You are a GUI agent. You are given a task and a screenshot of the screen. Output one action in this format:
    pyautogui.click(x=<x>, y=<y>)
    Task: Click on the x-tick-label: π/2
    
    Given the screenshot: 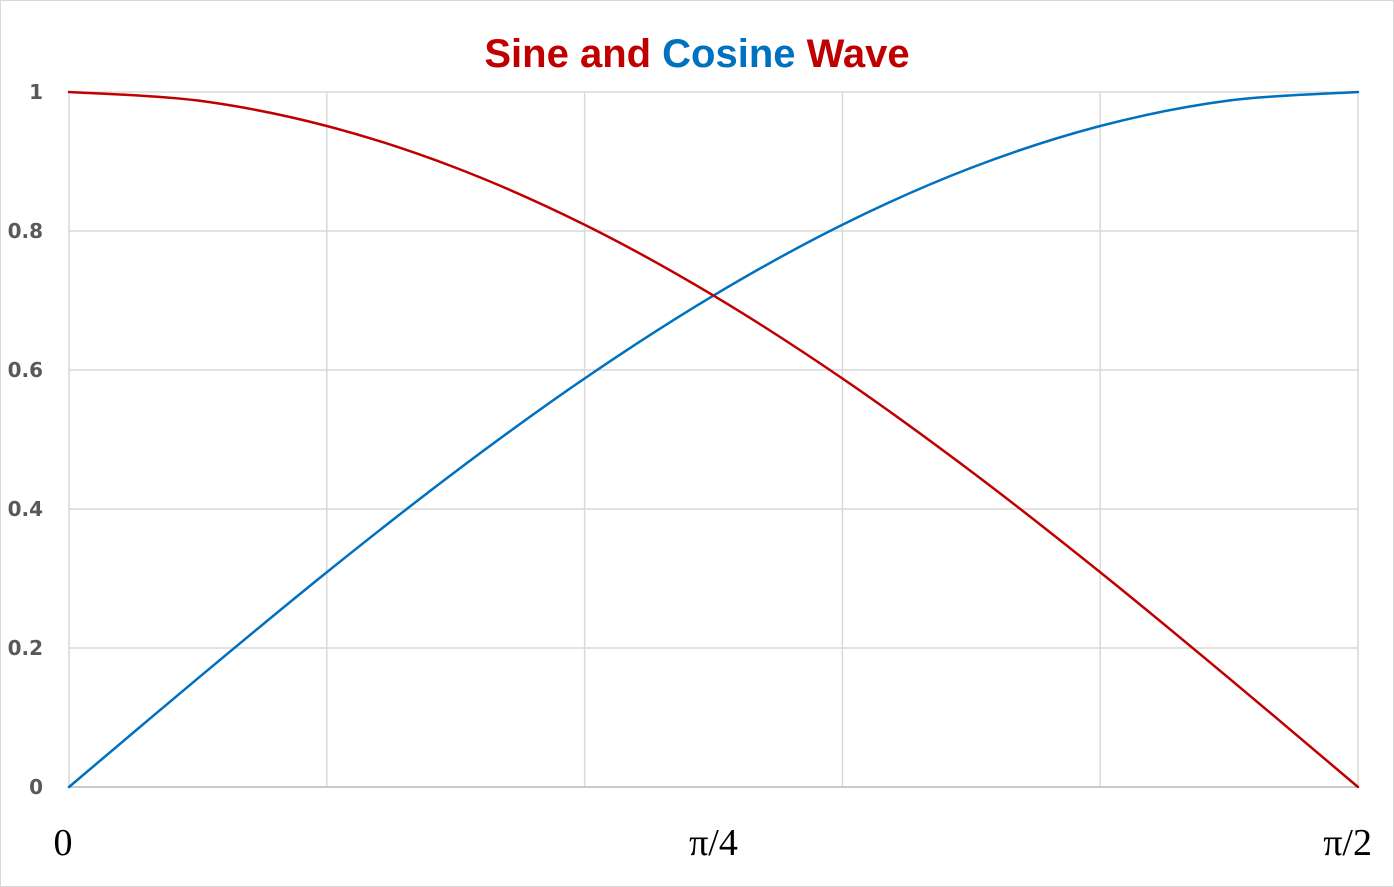 What is the action you would take?
    pyautogui.click(x=1347, y=843)
    